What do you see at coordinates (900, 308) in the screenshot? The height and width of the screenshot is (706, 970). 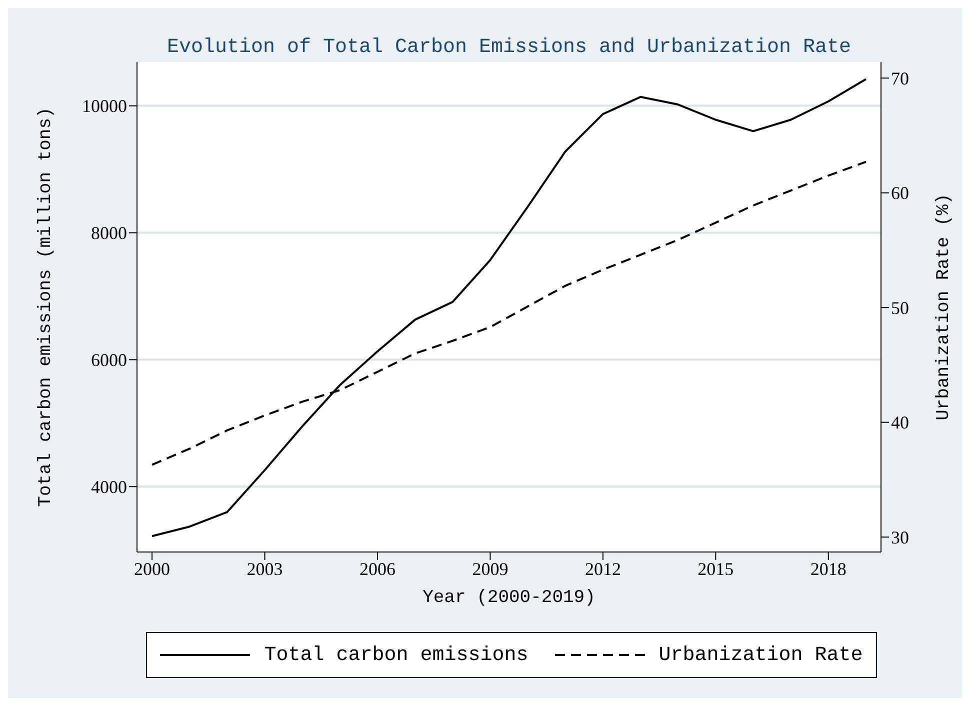 I see `y2-tick-label: 50` at bounding box center [900, 308].